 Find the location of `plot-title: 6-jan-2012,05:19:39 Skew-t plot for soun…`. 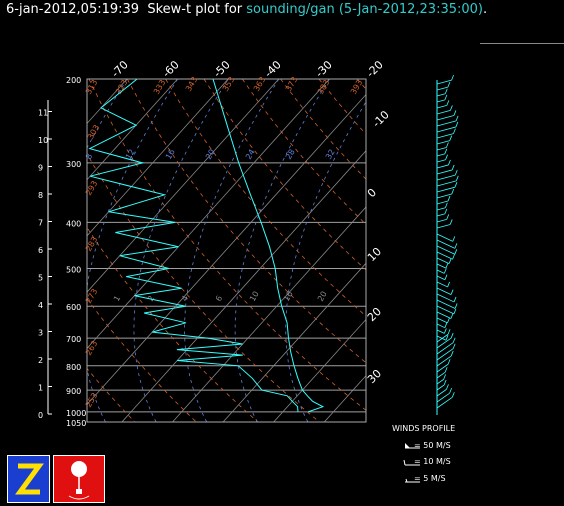

plot-title: 6-jan-2012,05:19:39 Skew-t plot for soun… is located at coordinates (246, 9).